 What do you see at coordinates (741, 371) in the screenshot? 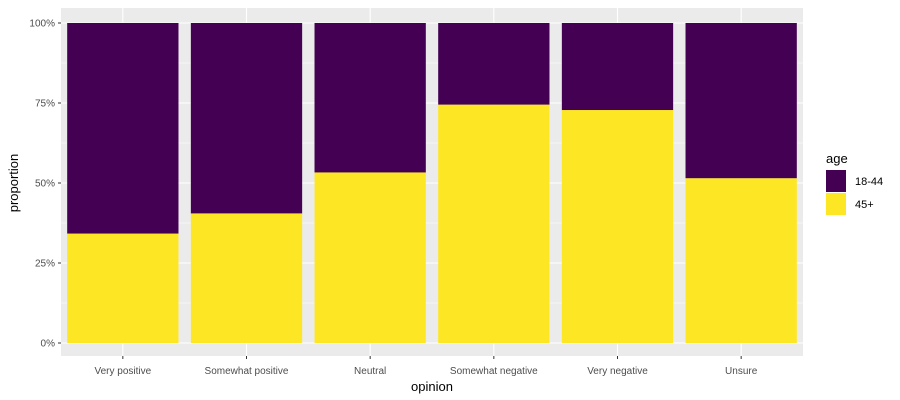
I see `x-tick-label: Unsure` at bounding box center [741, 371].